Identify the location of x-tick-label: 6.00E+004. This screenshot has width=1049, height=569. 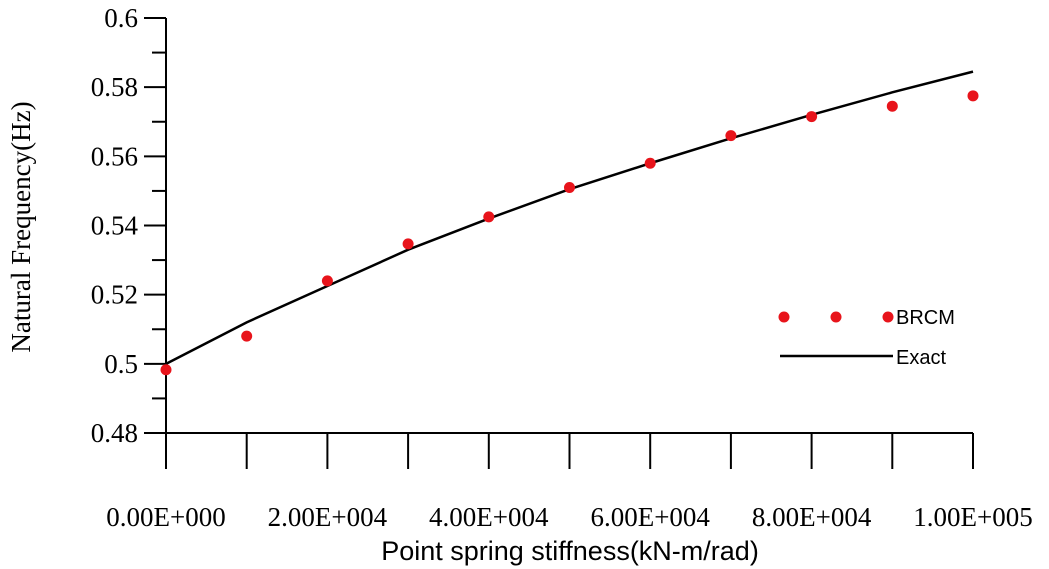
(650, 517).